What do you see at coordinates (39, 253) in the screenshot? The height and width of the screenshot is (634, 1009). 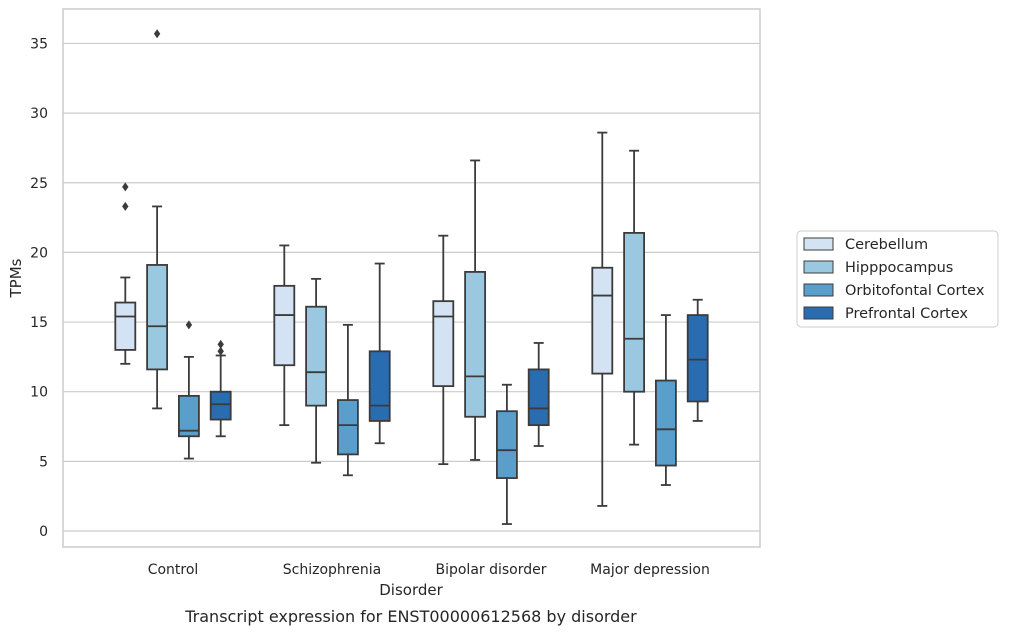 I see `y-tick-label: 20` at bounding box center [39, 253].